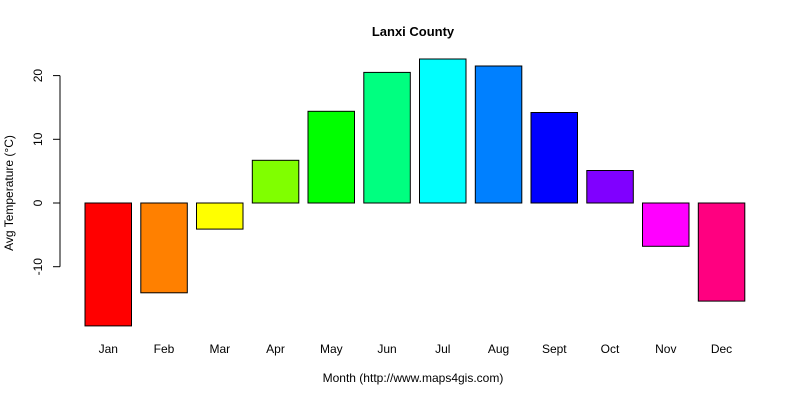 Image resolution: width=800 pixels, height=405 pixels. Describe the element at coordinates (721, 349) in the screenshot. I see `x-tick-dec: Dec` at that location.